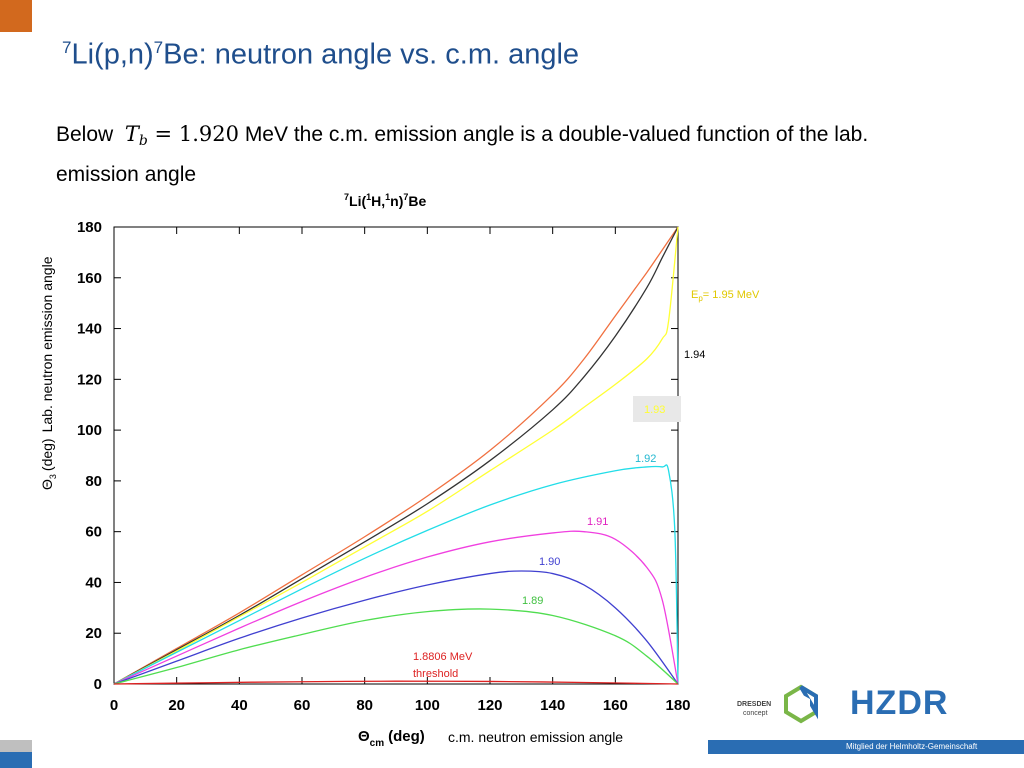  What do you see at coordinates (302, 705) in the screenshot?
I see `x-tick-label: 60` at bounding box center [302, 705].